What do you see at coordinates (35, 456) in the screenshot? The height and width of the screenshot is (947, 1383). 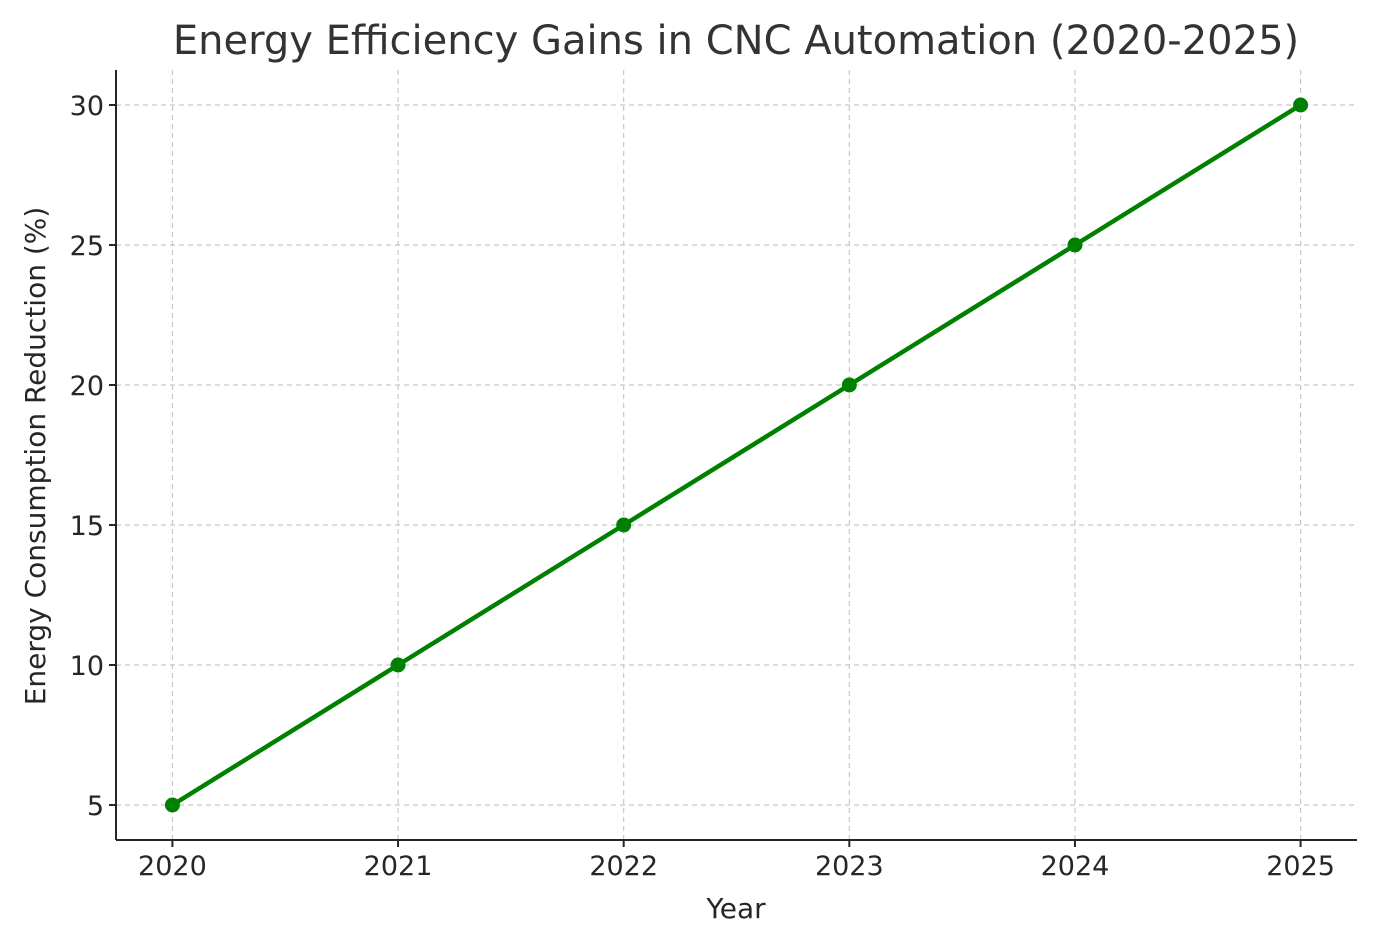 I see `y-axis-label: Energy Consumption Reduction (%)` at bounding box center [35, 456].